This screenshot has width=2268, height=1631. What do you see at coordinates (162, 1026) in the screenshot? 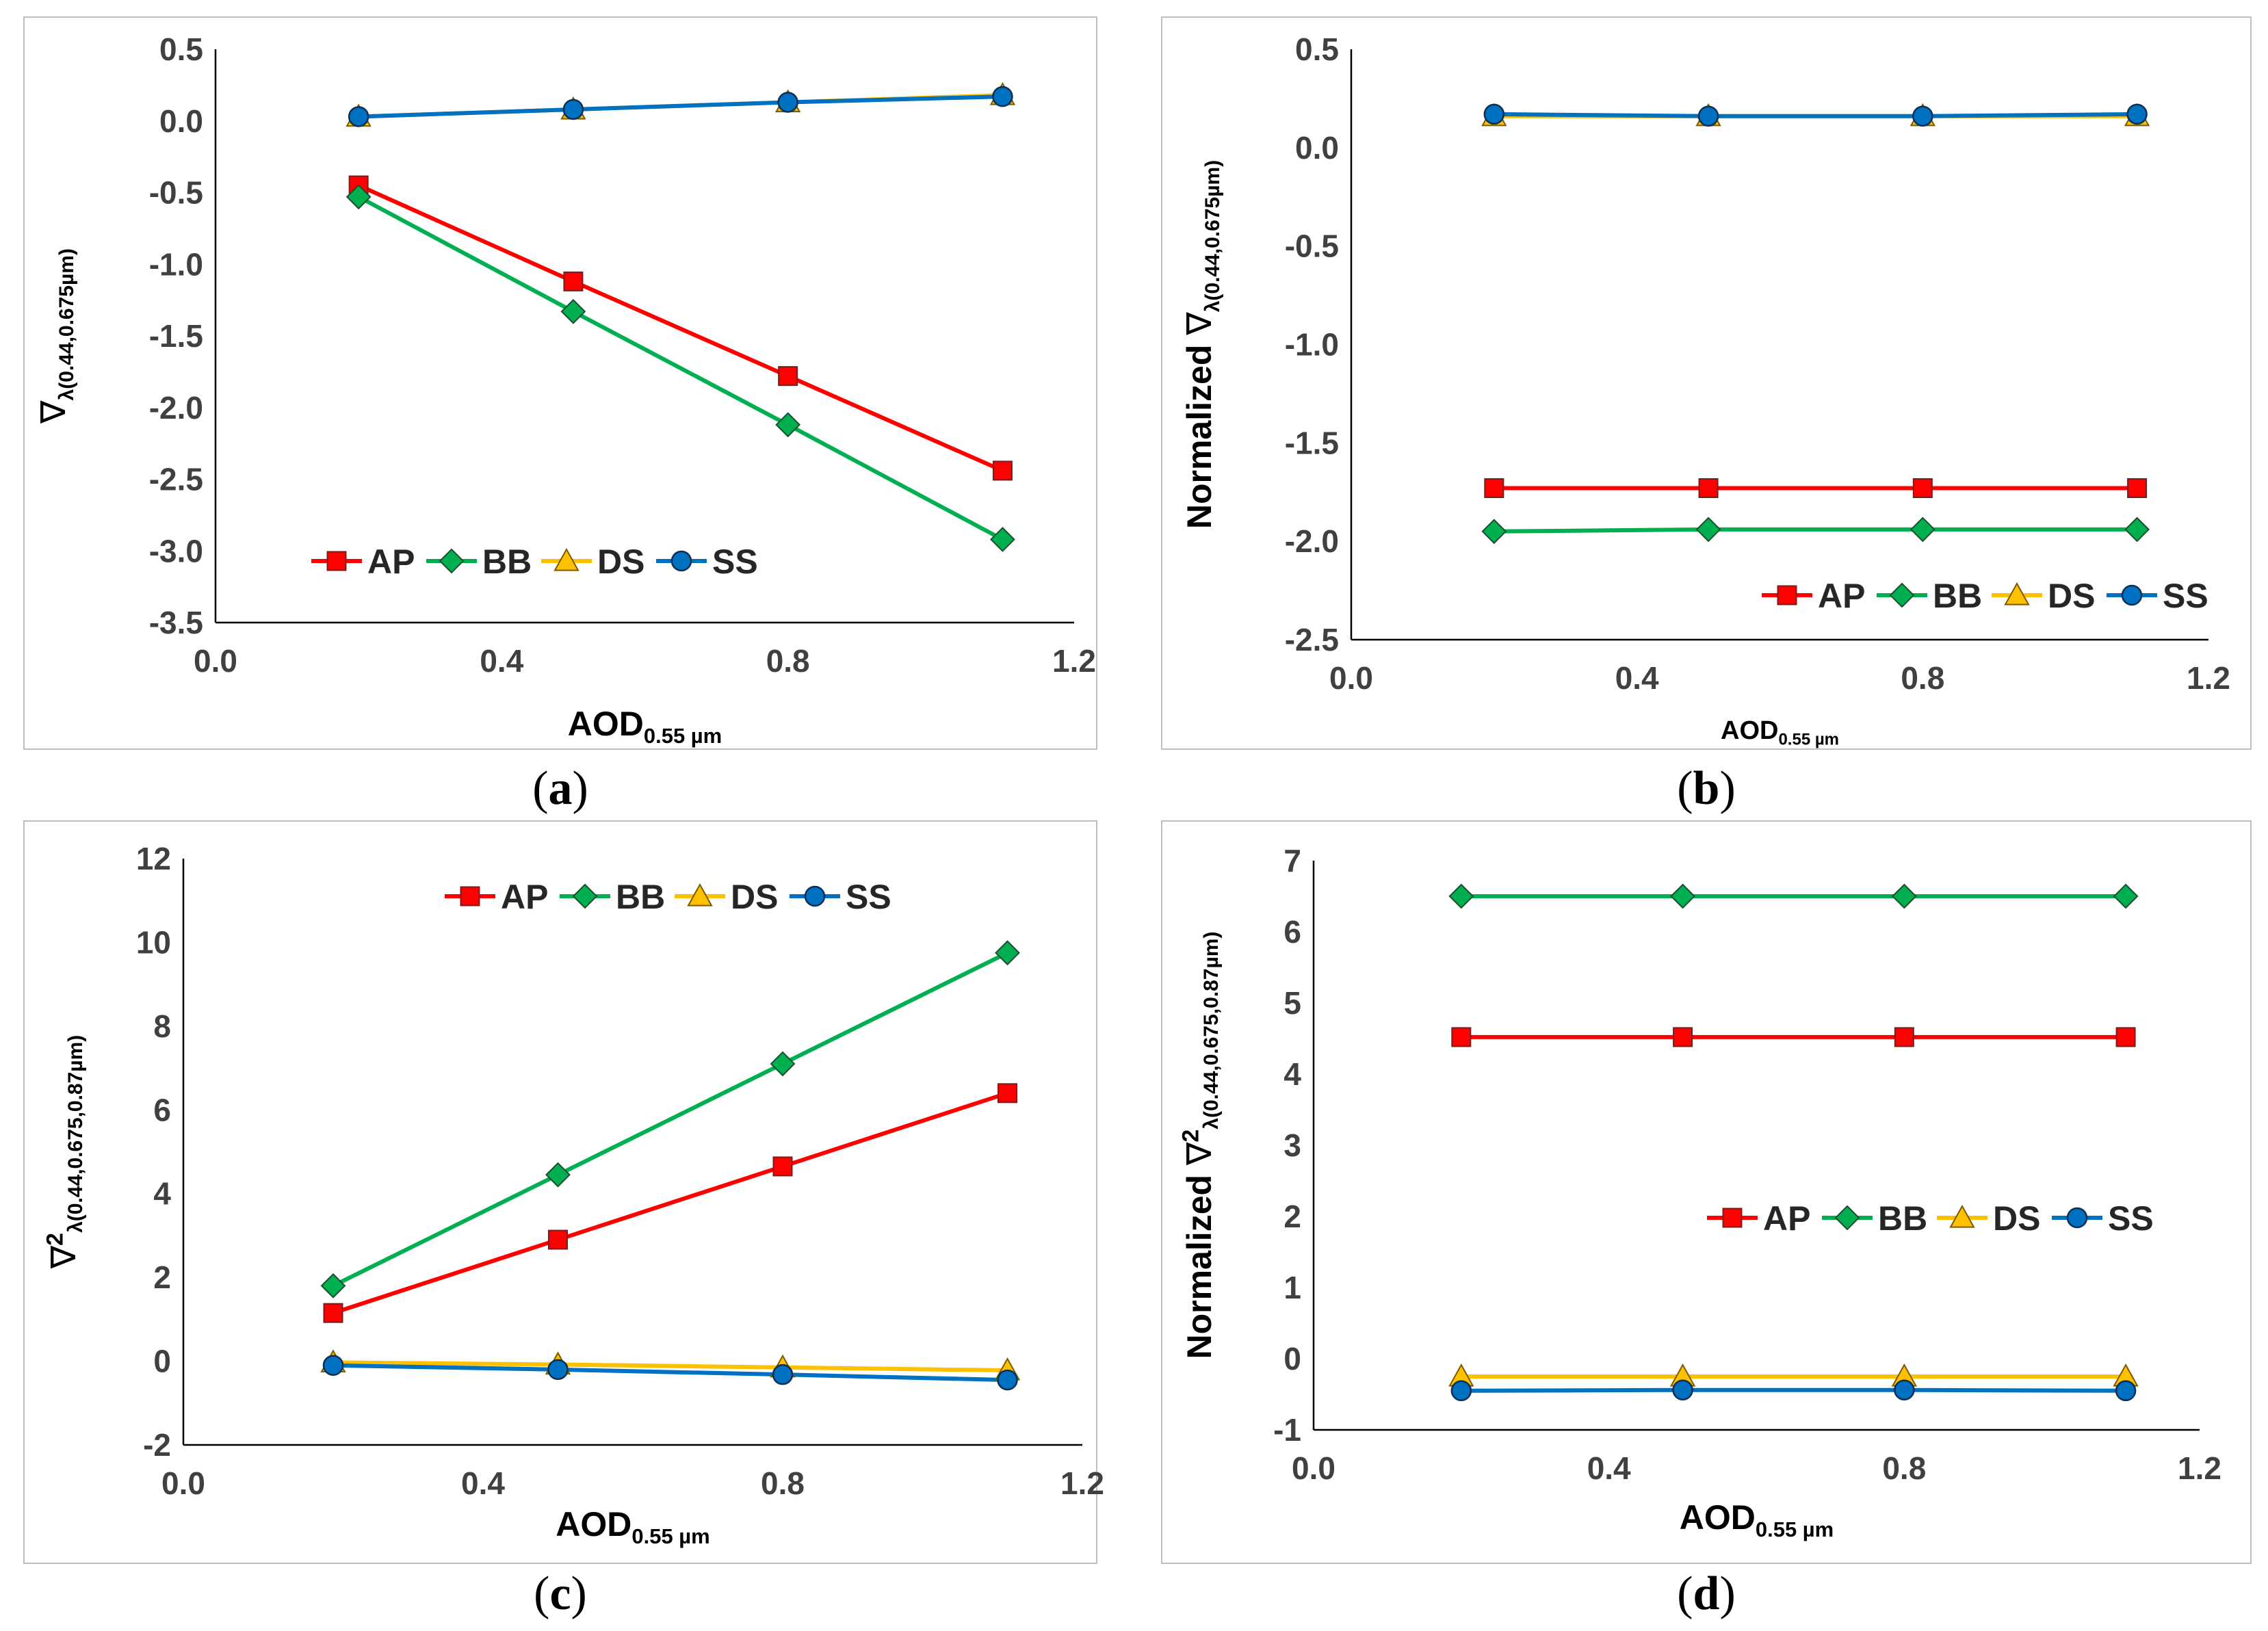
I see `y-tick-label: 8` at bounding box center [162, 1026].